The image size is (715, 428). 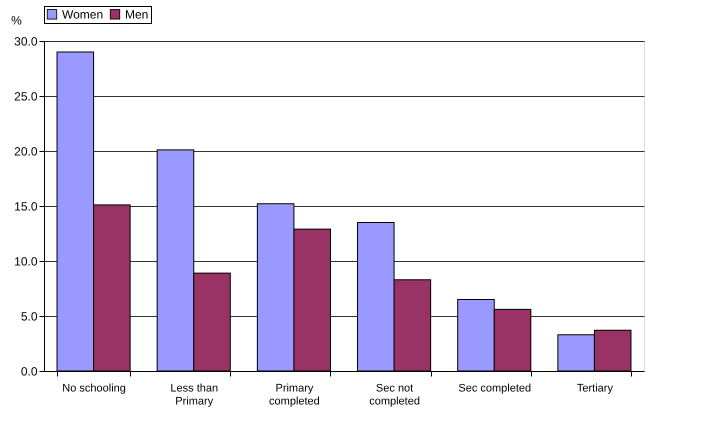 What do you see at coordinates (294, 395) in the screenshot?
I see `x-tick-label: Primary completed` at bounding box center [294, 395].